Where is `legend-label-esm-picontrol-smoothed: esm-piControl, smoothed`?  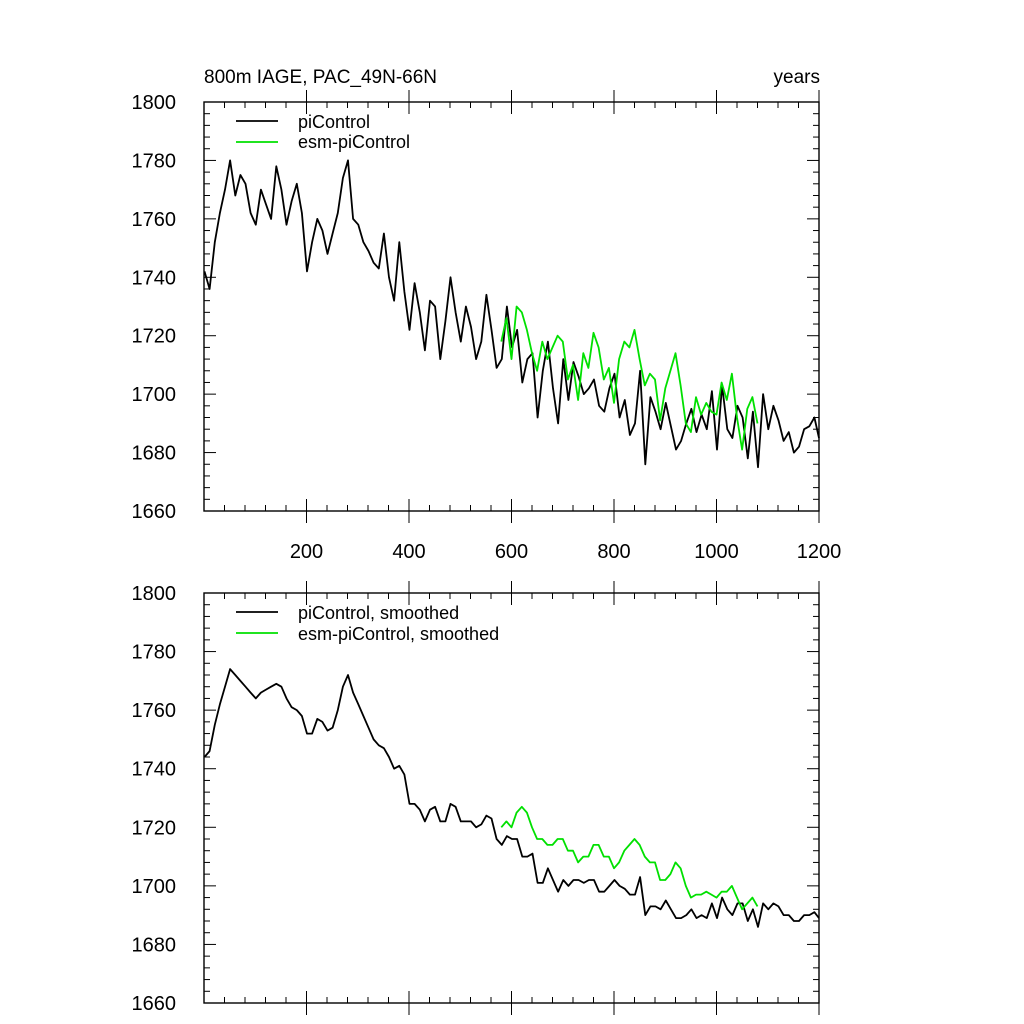 legend-label-esm-picontrol-smoothed: esm-piControl, smoothed is located at coordinates (398, 634).